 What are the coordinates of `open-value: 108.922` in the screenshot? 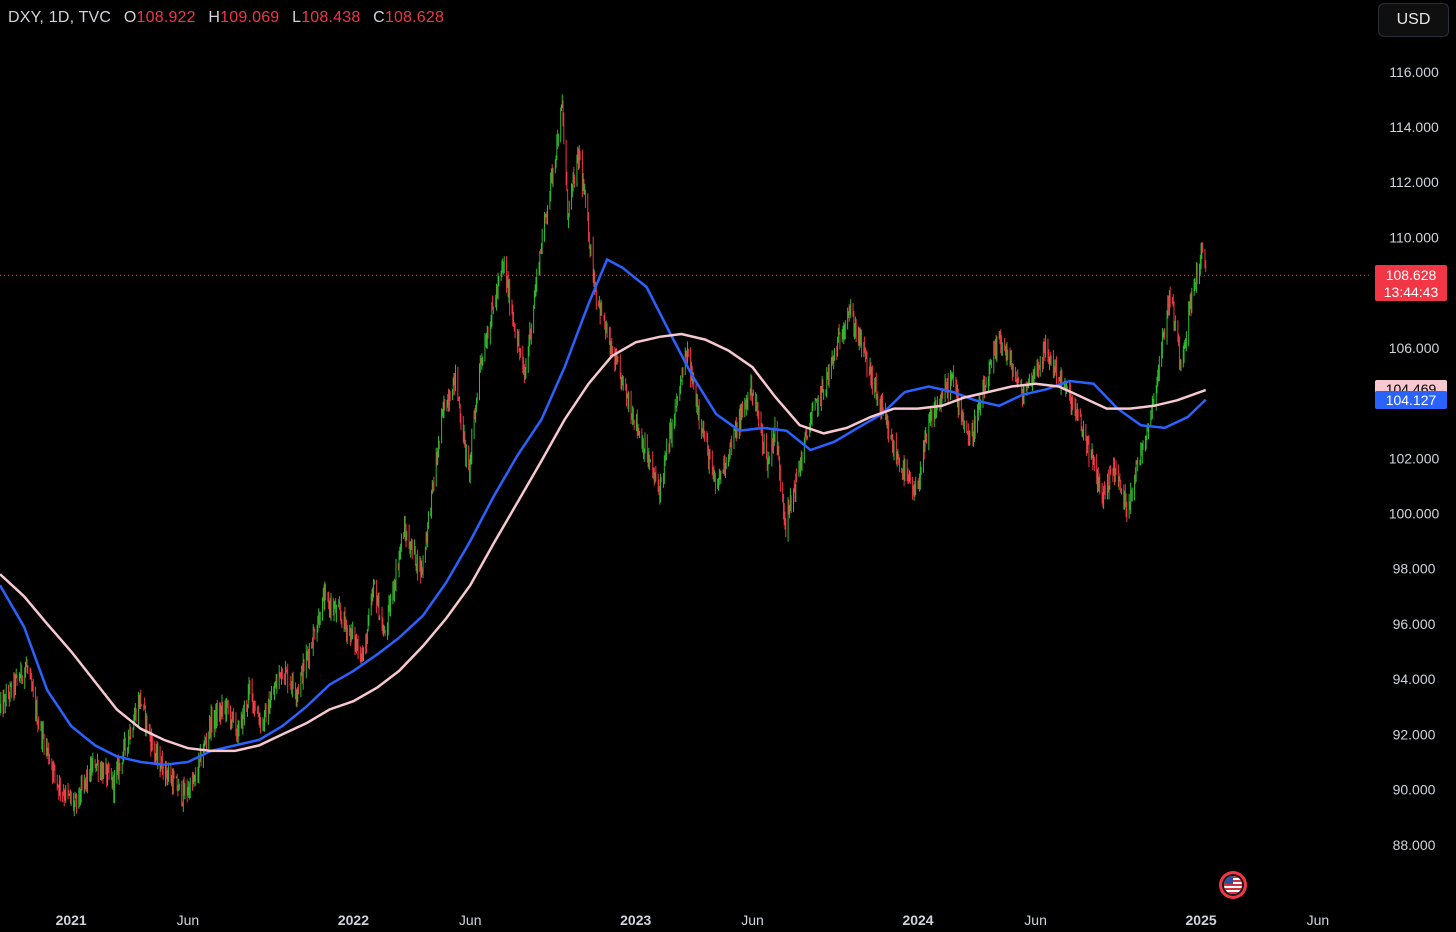 It's located at (166, 17).